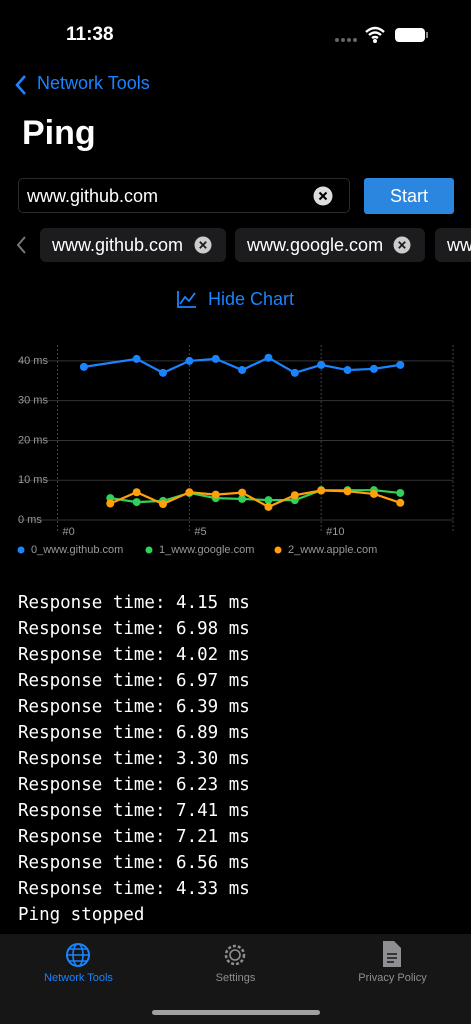 Image resolution: width=471 pixels, height=1024 pixels. I want to click on y-tick-label: 20 ms, so click(33, 440).